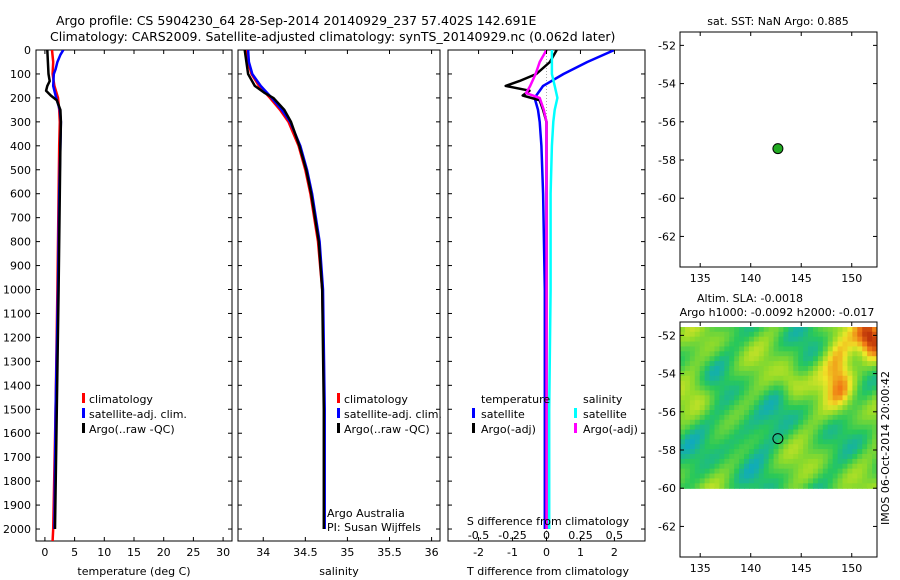  I want to click on sst-lon-label: 135, so click(700, 278).